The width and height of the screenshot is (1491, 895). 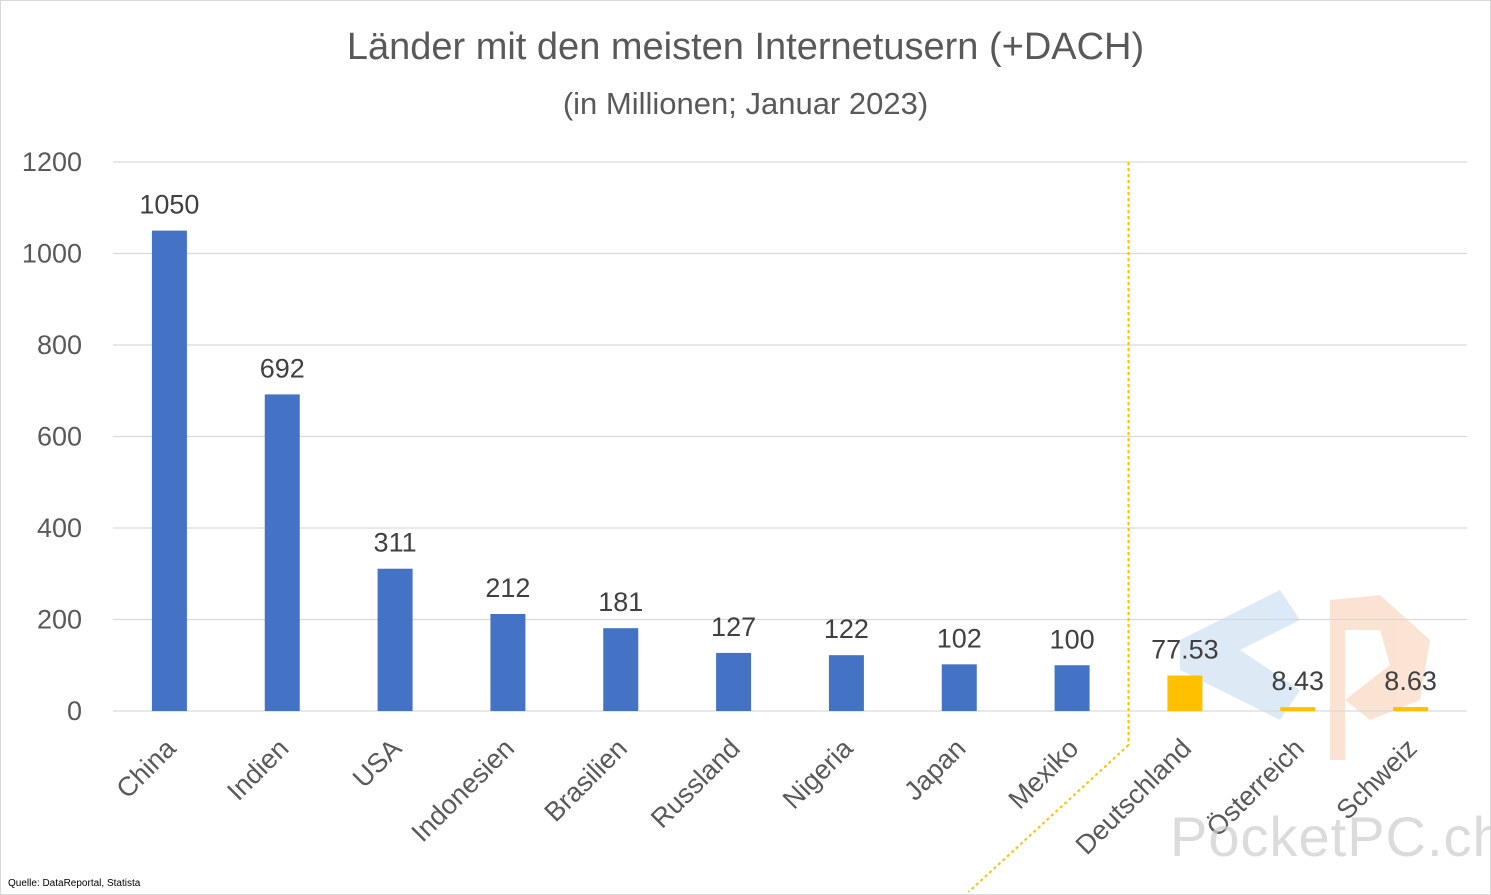 I want to click on bar-brasilien, so click(x=621, y=669).